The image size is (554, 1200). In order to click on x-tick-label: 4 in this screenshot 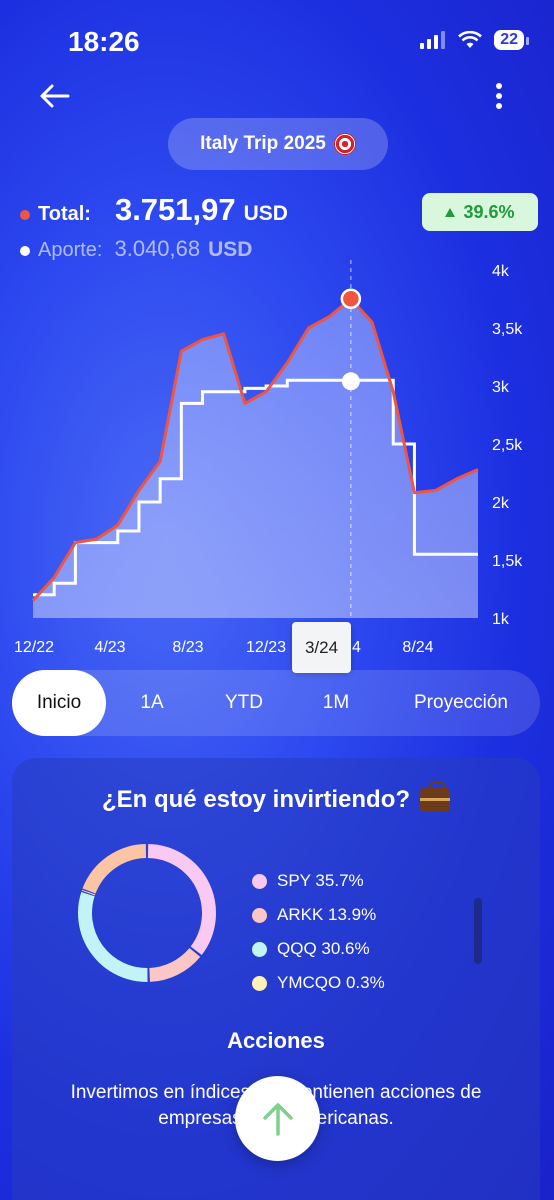, I will do `click(356, 647)`.